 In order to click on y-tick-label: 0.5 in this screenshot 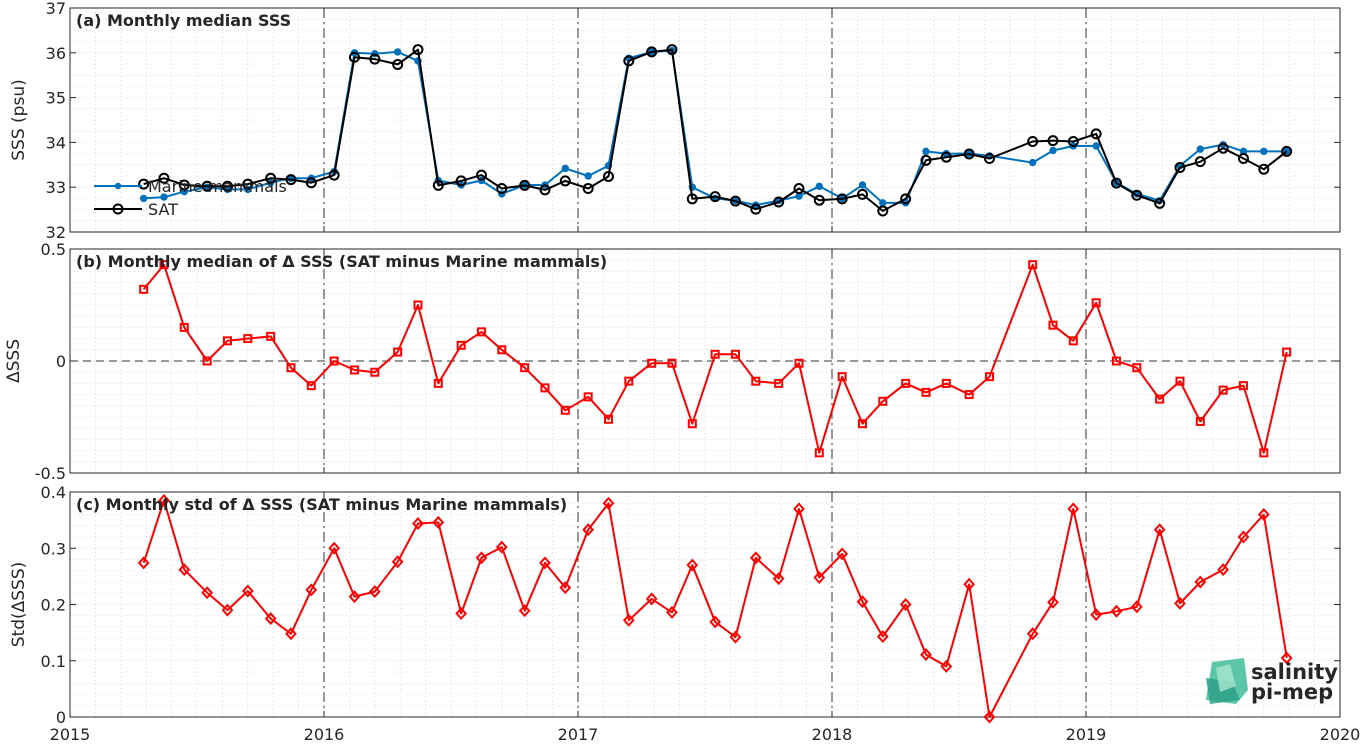, I will do `click(53, 249)`.